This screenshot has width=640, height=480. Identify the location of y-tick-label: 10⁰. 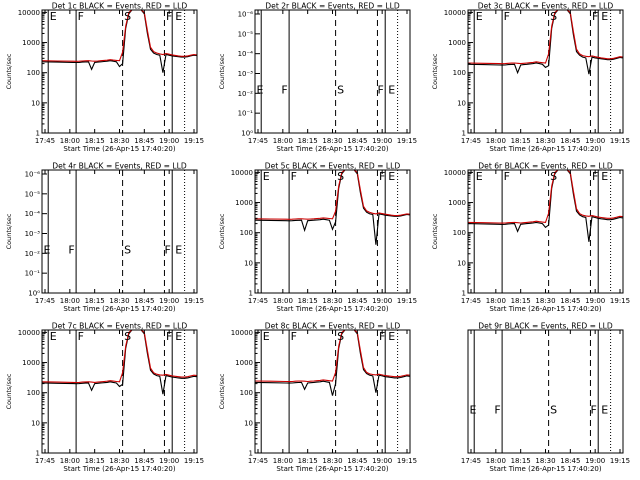
(247, 134).